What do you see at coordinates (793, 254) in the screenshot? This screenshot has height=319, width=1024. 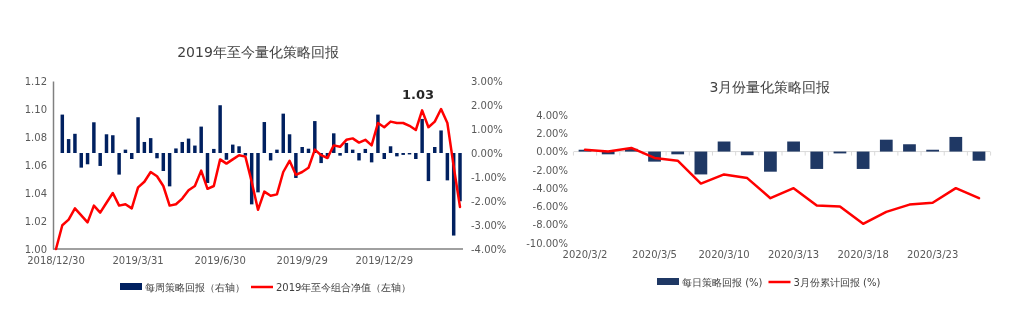 I see `x-tick-label: 2020/3/13` at bounding box center [793, 254].